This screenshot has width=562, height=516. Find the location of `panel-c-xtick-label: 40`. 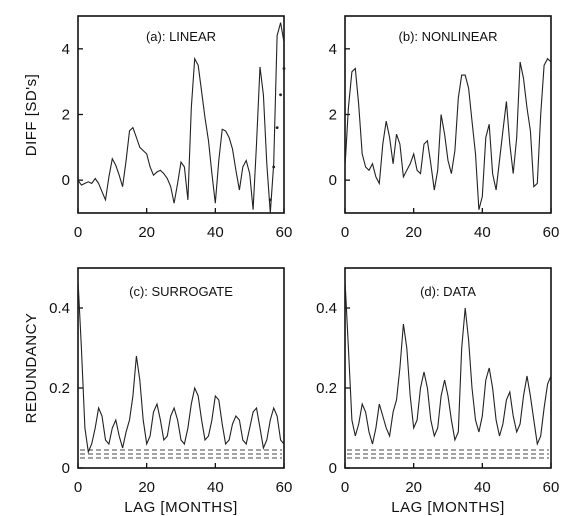

panel-c-xtick-label: 40 is located at coordinates (215, 487).